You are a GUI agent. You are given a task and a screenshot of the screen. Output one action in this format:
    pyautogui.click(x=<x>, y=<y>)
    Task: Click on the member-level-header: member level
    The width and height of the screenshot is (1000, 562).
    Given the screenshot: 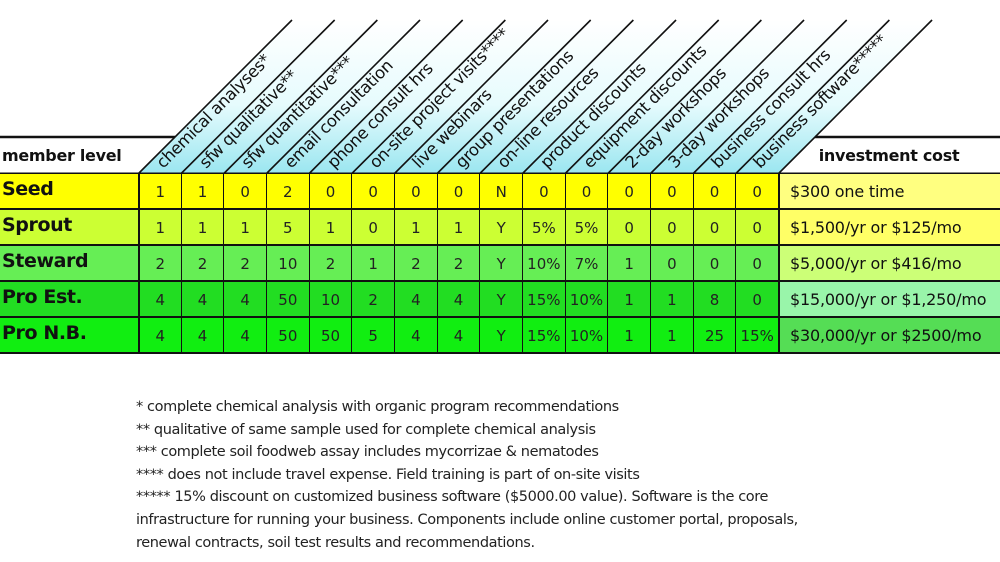 What is the action you would take?
    pyautogui.click(x=62, y=155)
    